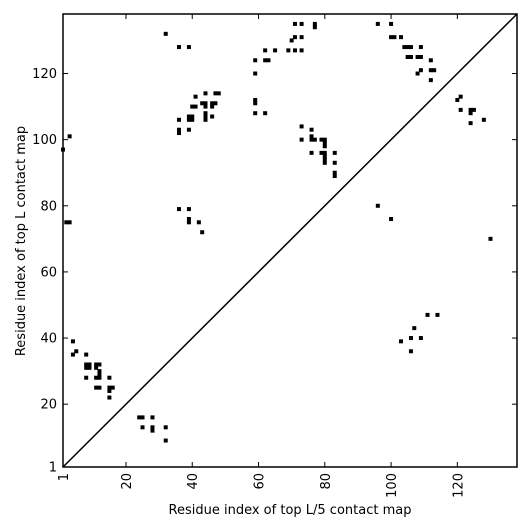 Image resolution: width=531 pixels, height=531 pixels. What do you see at coordinates (458, 485) in the screenshot?
I see `x-tick-label: 120` at bounding box center [458, 485].